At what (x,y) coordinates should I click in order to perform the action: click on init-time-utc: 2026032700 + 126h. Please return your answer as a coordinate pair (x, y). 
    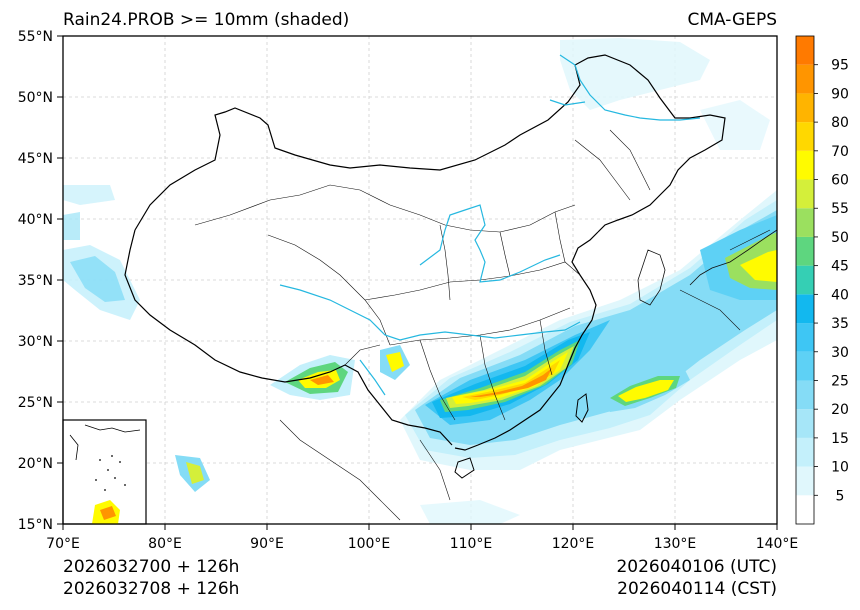
    Looking at the image, I should click on (151, 567).